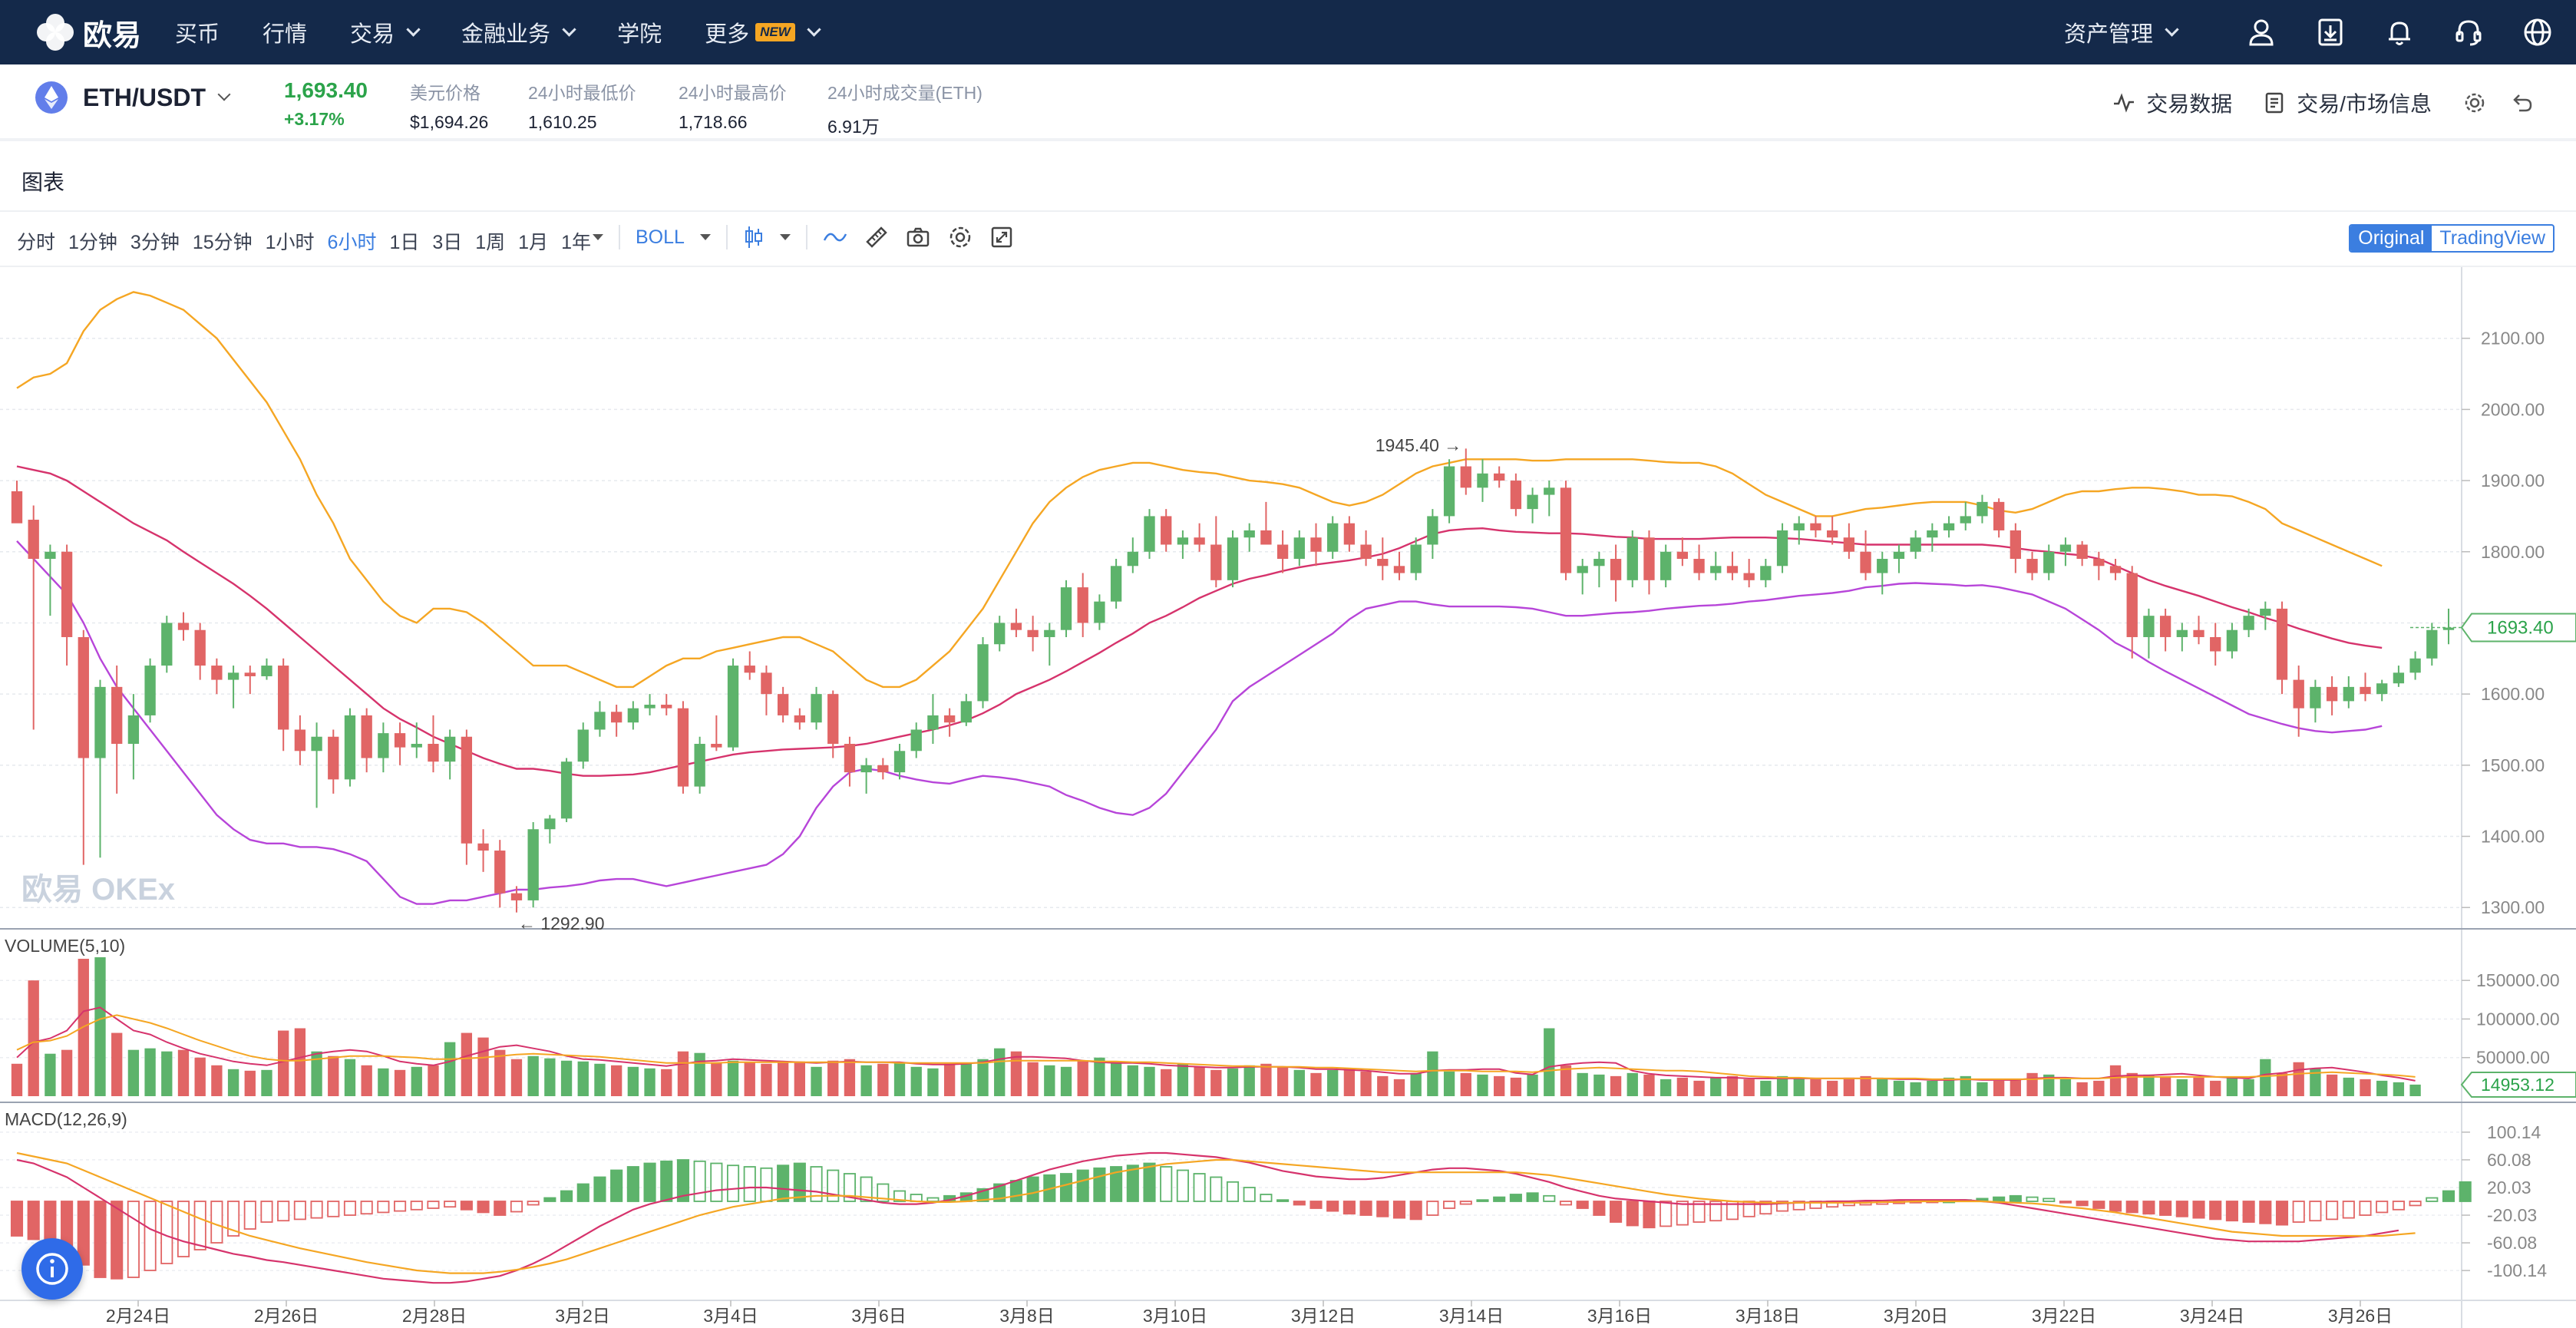  What do you see at coordinates (490, 242) in the screenshot?
I see `interval-8: 1周` at bounding box center [490, 242].